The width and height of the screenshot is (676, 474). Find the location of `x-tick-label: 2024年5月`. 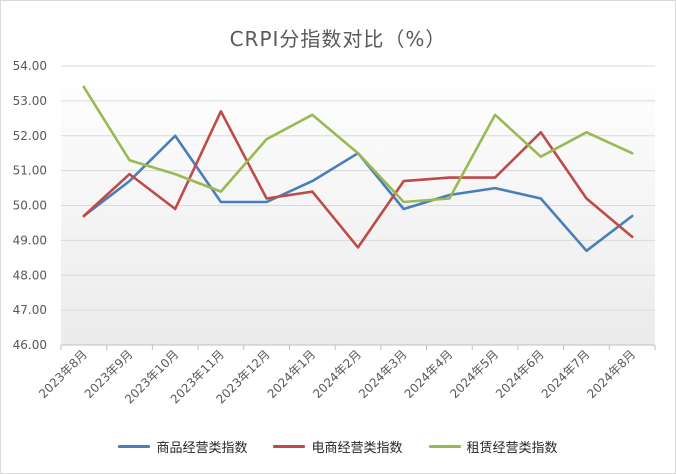

x-tick-label: 2024年5月 is located at coordinates (474, 374).